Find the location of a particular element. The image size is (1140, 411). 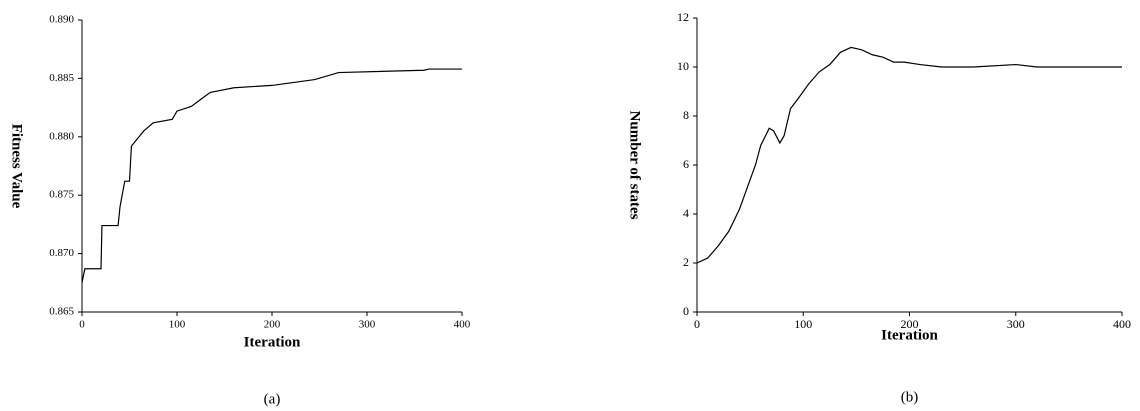

caption: (a) is located at coordinates (272, 399).